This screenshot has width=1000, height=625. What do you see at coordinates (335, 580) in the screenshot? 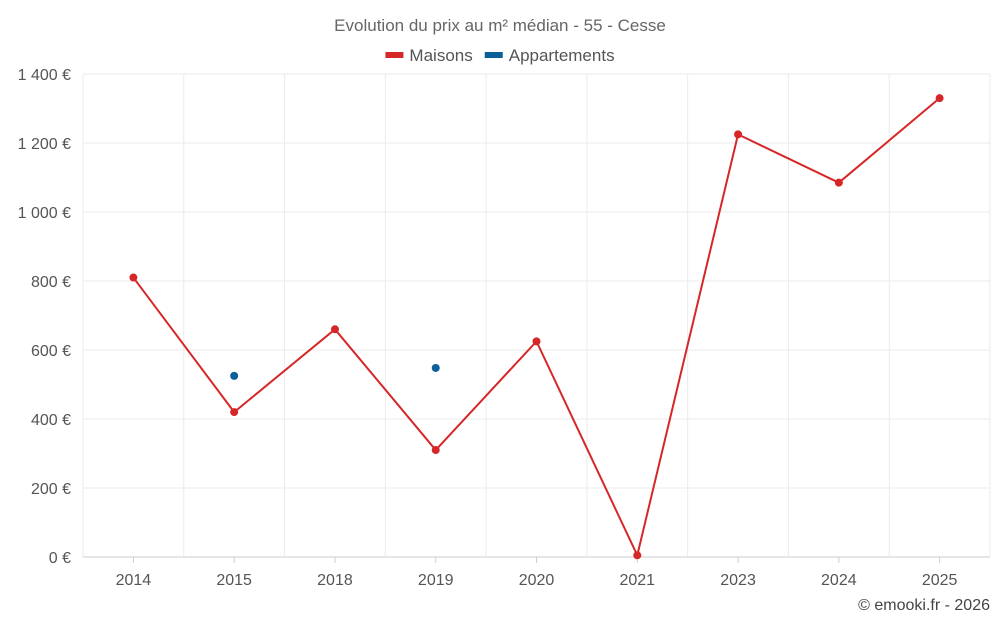
I see `x-tick-label: 2018` at bounding box center [335, 580].